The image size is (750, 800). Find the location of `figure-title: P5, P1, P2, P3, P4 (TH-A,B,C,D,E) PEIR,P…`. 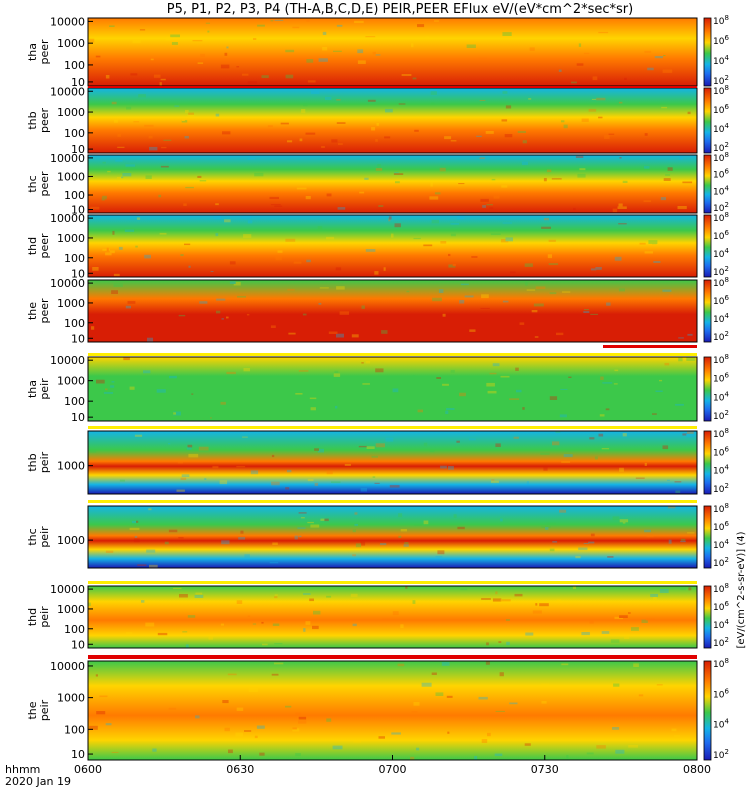

figure-title: P5, P1, P2, P3, P4 (TH-A,B,C,D,E) PEIR,P… is located at coordinates (400, 9).